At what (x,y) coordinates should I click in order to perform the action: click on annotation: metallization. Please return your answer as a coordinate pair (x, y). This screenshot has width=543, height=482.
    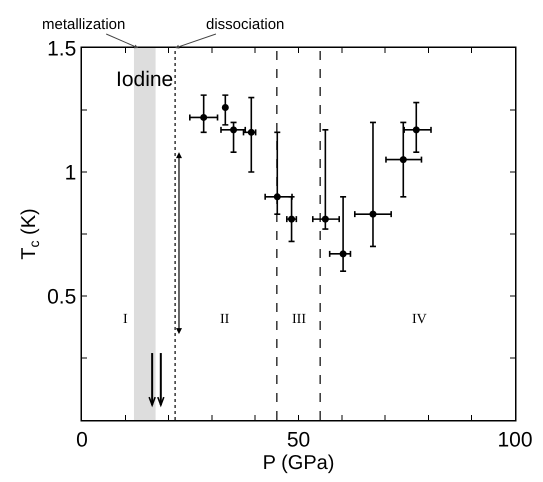
    Looking at the image, I should click on (84, 24).